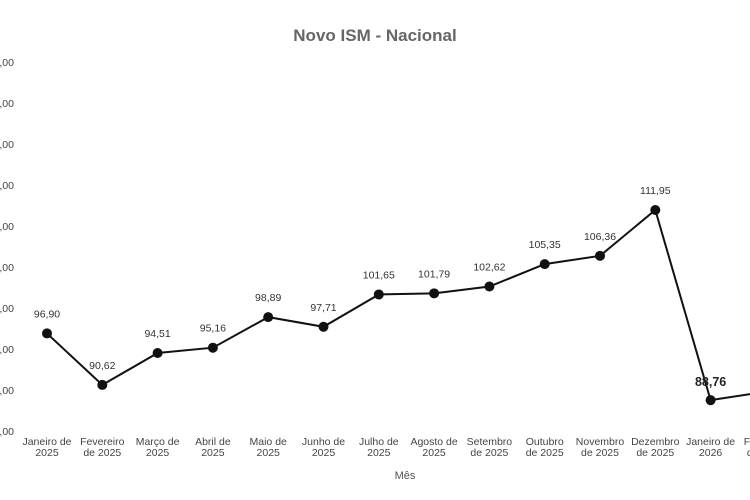 This screenshot has width=750, height=500. What do you see at coordinates (213, 329) in the screenshot?
I see `data-label: 95,16` at bounding box center [213, 329].